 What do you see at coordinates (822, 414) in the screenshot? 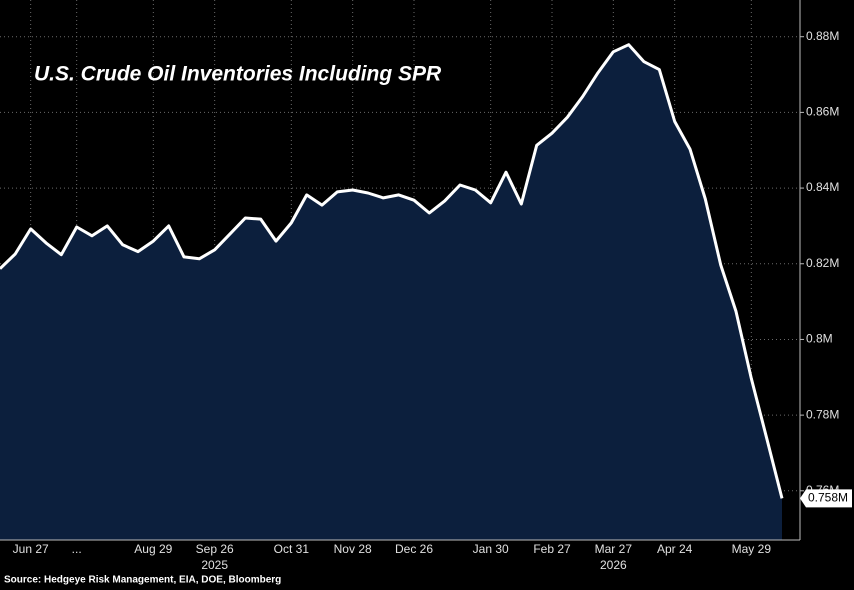
I see `y-tick-label: 0.78M` at bounding box center [822, 414].